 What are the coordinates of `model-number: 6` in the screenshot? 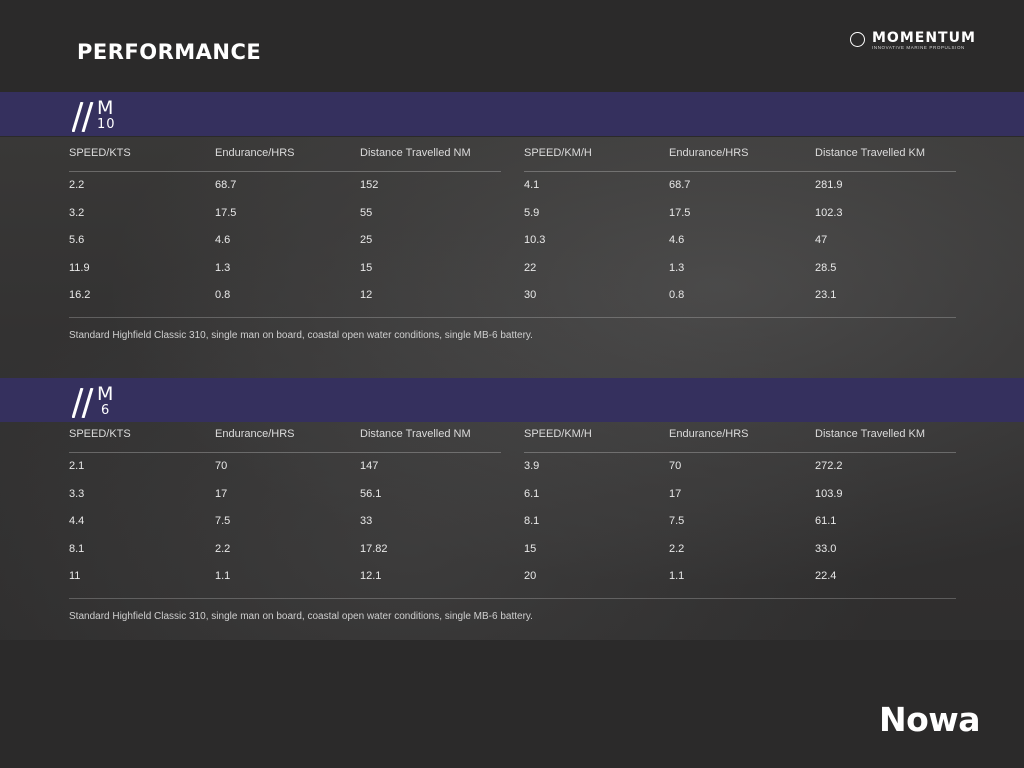 It's located at (106, 410).